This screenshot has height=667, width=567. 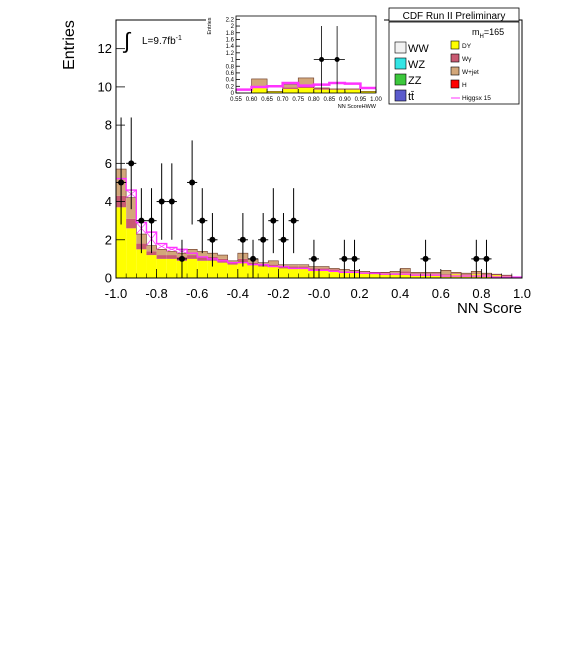 I want to click on mass-label: mH=165, so click(x=488, y=33).